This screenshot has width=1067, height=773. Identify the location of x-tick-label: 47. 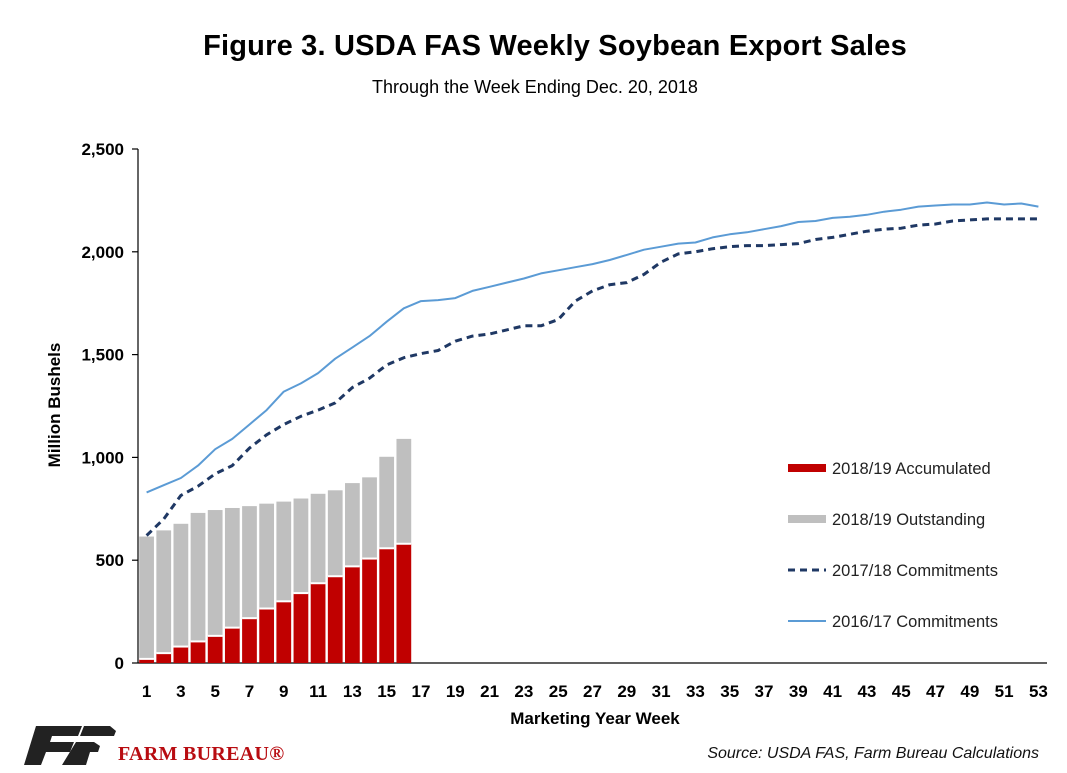
(935, 691).